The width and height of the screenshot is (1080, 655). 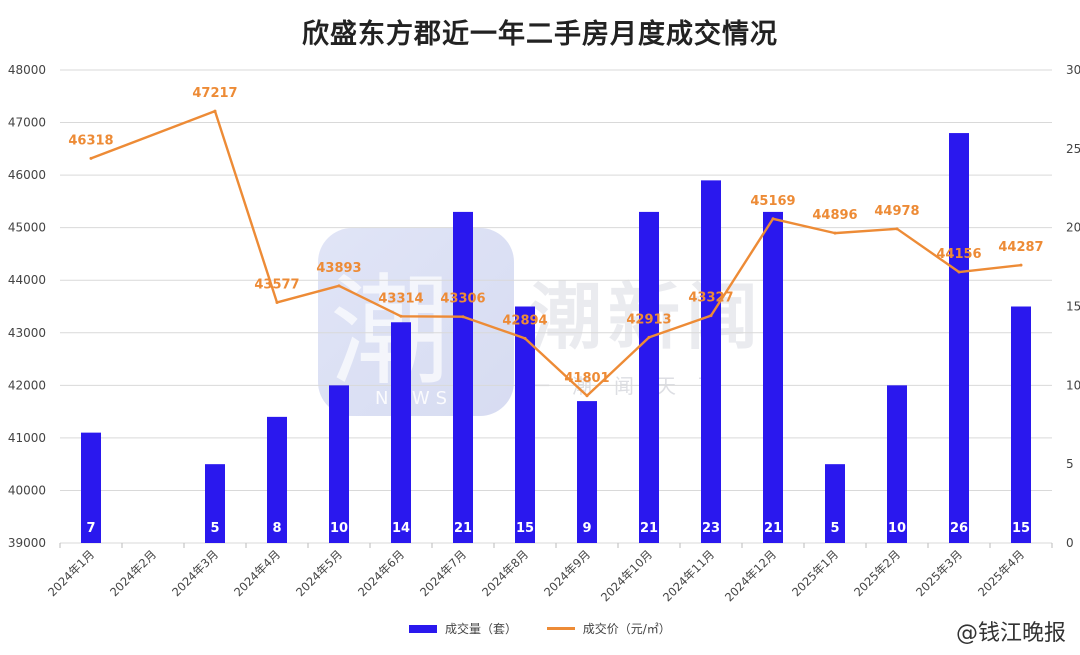 What do you see at coordinates (27, 70) in the screenshot?
I see `y-left-tick-label: 48000` at bounding box center [27, 70].